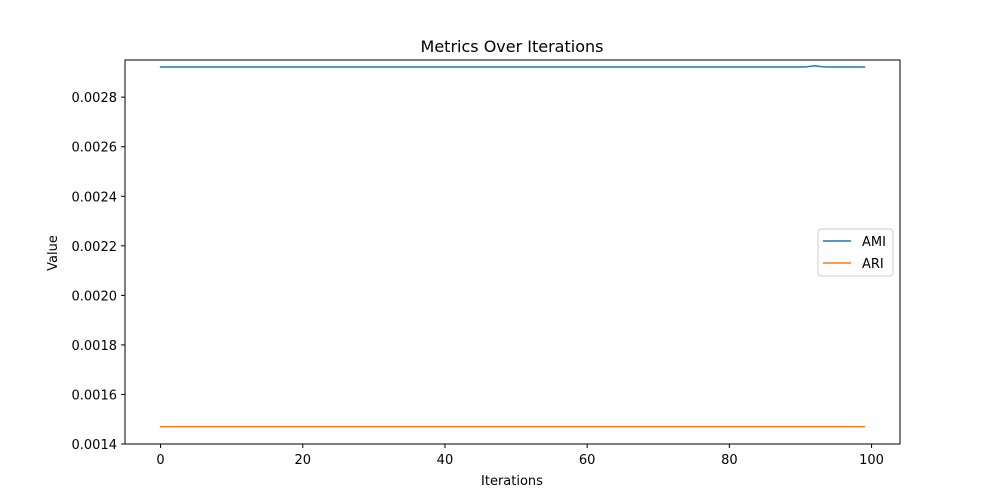 This screenshot has height=500, width=1000. Describe the element at coordinates (520, 456) in the screenshot. I see `x-axis: 0 20 40 60 80 100` at that location.